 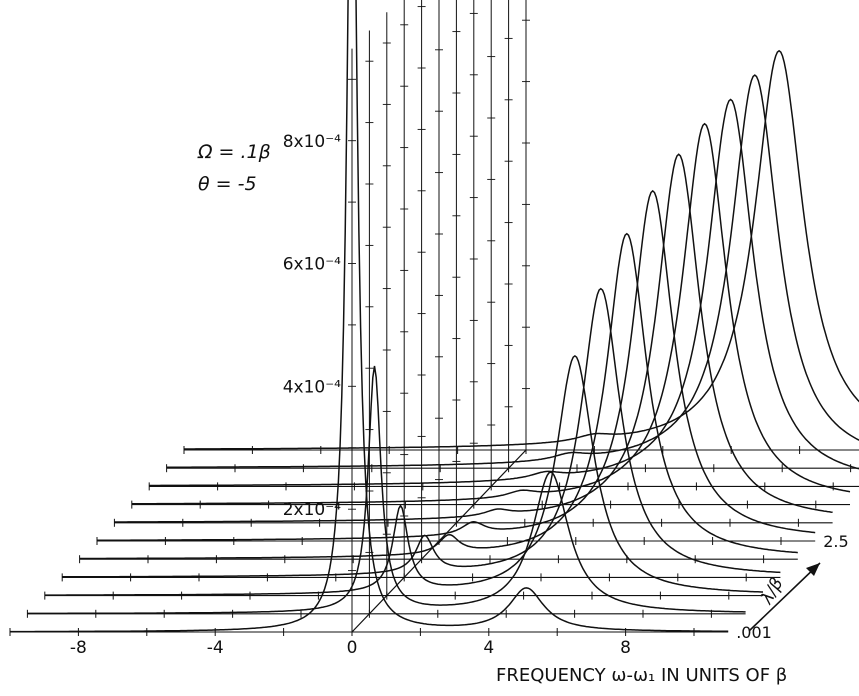 I want to click on x-tick-label-4: 8, so click(x=625, y=648).